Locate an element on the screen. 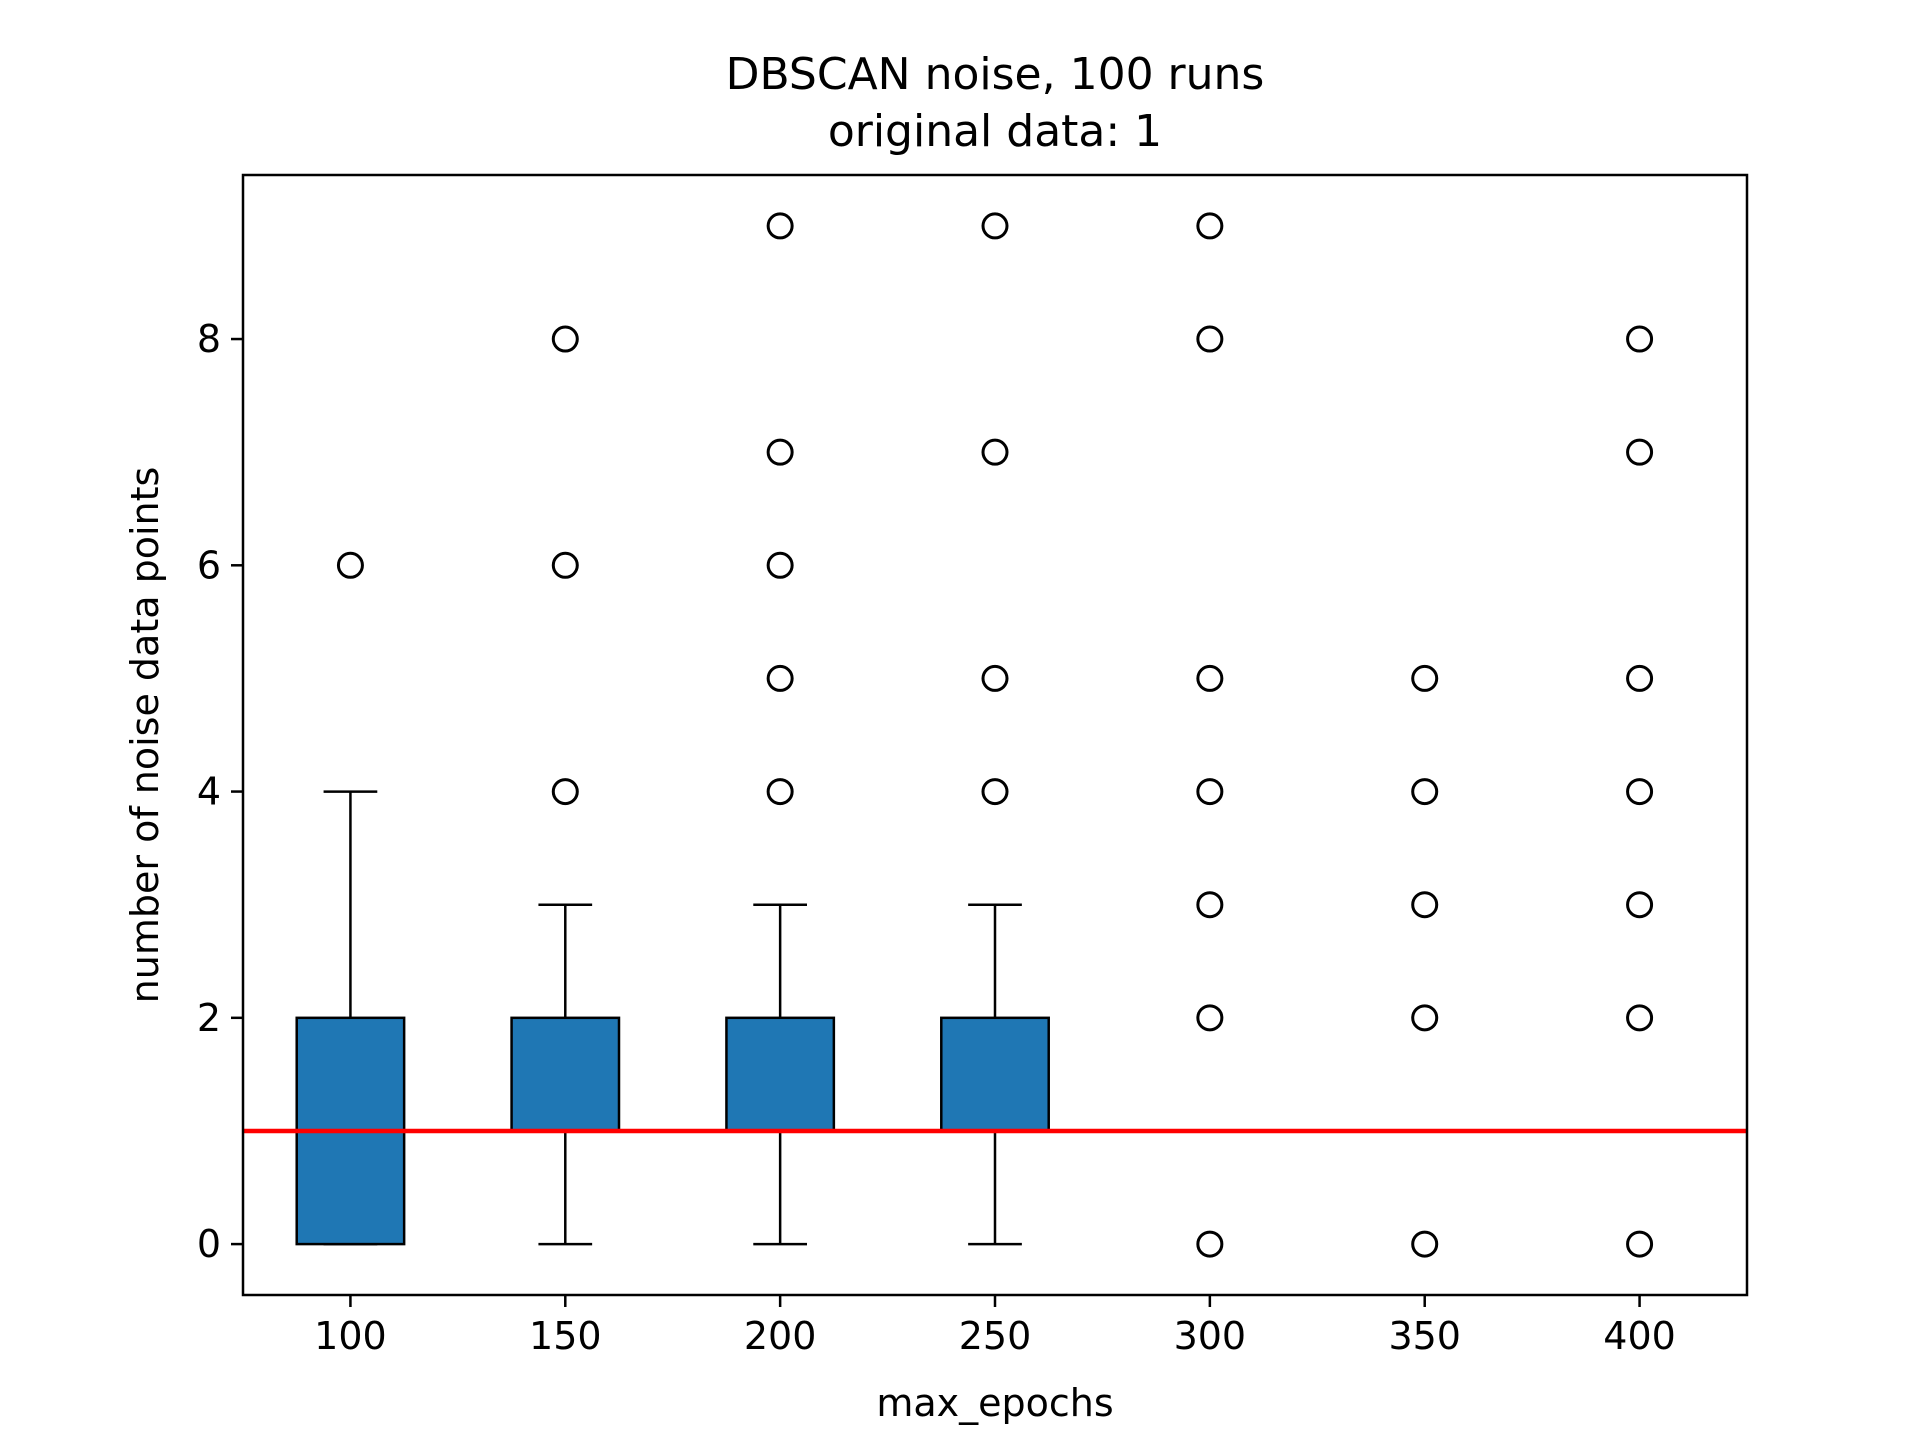 Image resolution: width=1920 pixels, height=1440 pixels. x-tick-label: 350 is located at coordinates (1424, 1336).